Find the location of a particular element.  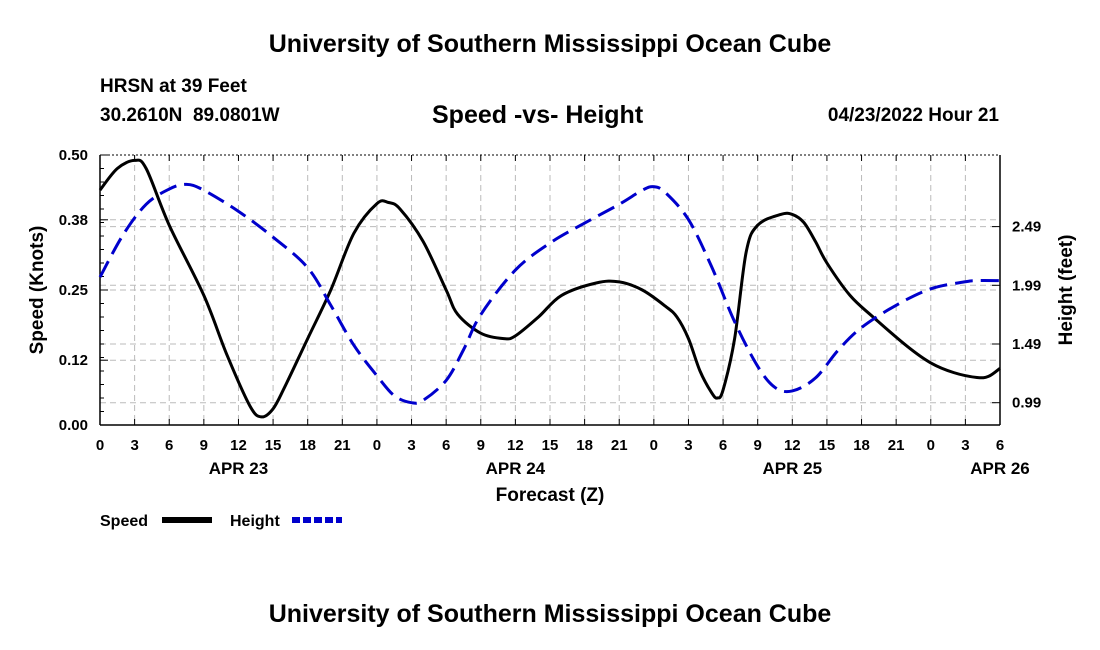

y-tick-label-left: 0.50 is located at coordinates (73, 155).